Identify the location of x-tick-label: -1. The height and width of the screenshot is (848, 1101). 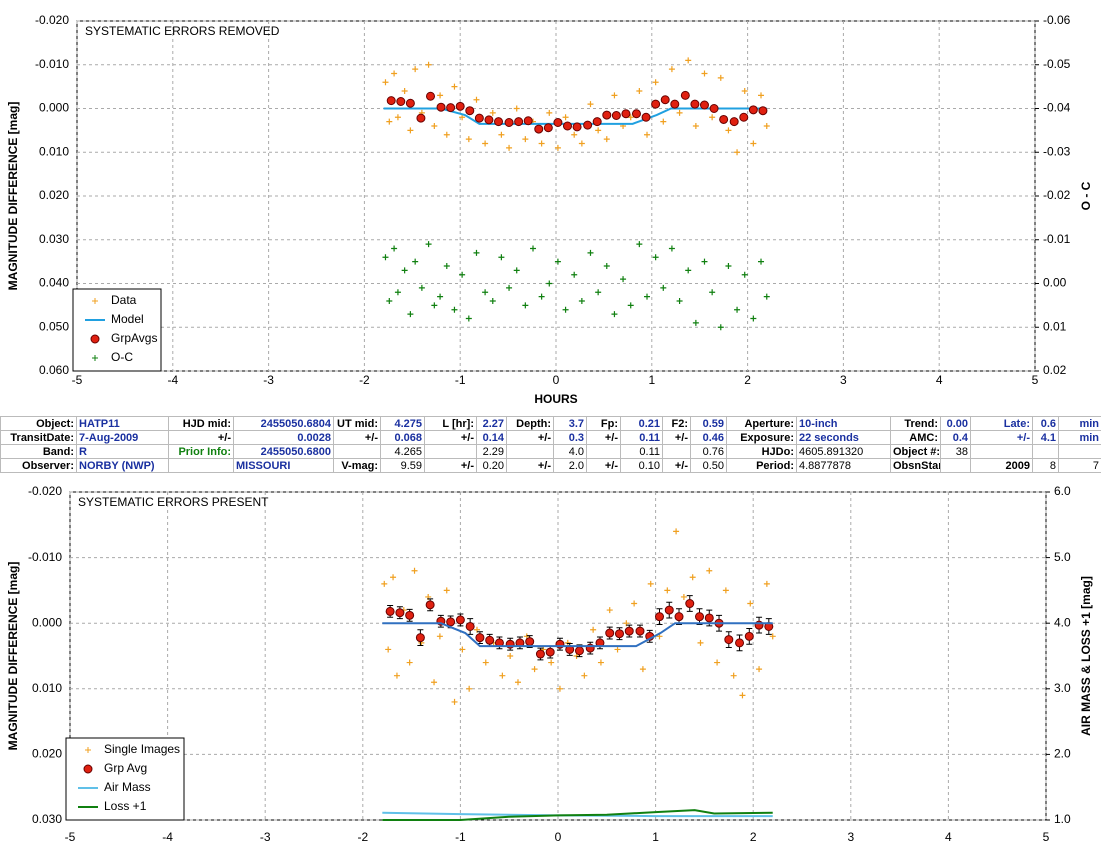
(460, 380).